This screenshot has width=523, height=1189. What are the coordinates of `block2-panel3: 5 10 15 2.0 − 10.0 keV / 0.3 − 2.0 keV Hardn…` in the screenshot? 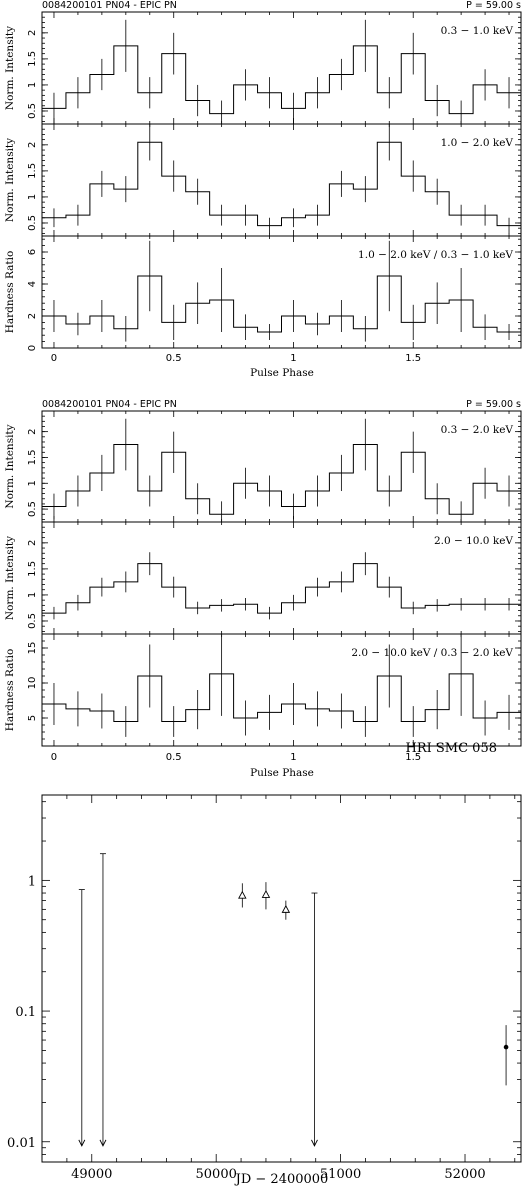 It's located at (263, 690).